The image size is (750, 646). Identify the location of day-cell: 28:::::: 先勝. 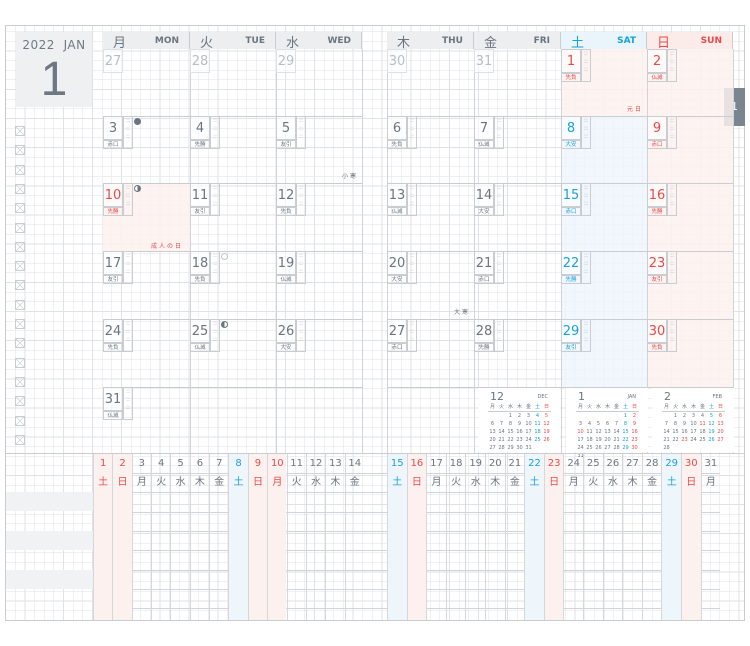
(517, 353).